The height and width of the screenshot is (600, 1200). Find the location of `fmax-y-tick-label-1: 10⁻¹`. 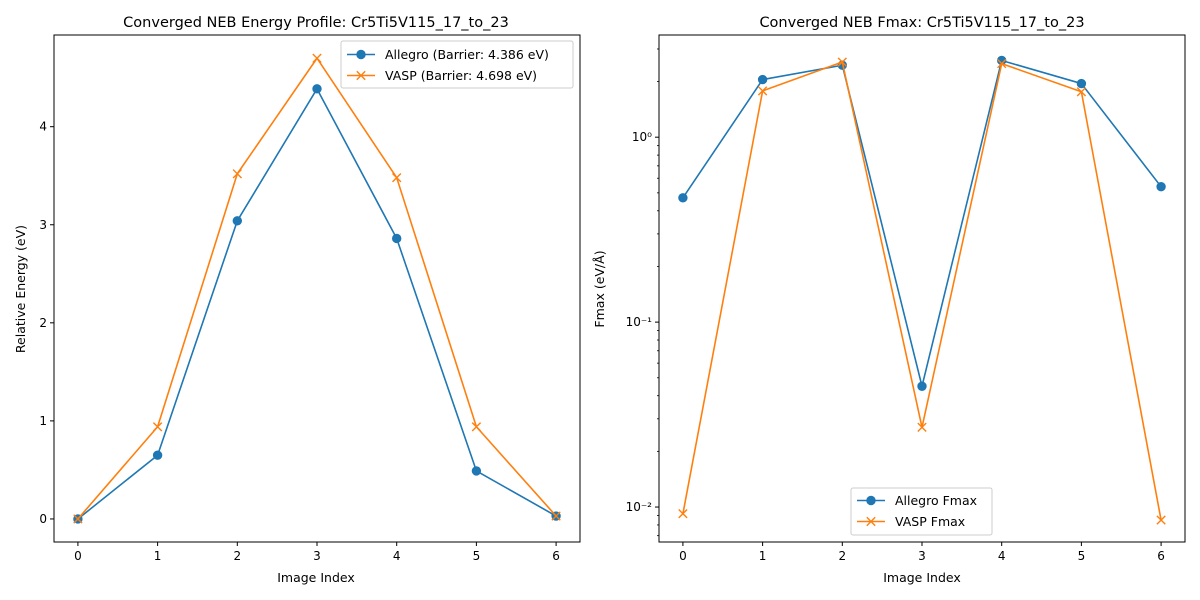

fmax-y-tick-label-1: 10⁻¹ is located at coordinates (639, 322).